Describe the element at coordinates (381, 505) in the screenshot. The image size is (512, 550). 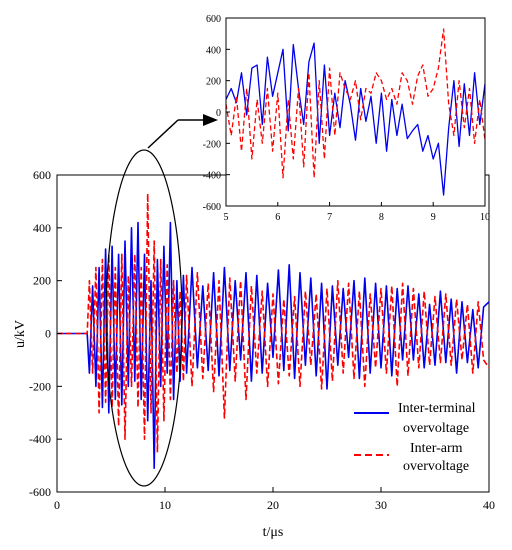
I see `main-x-tick-label: 30` at that location.